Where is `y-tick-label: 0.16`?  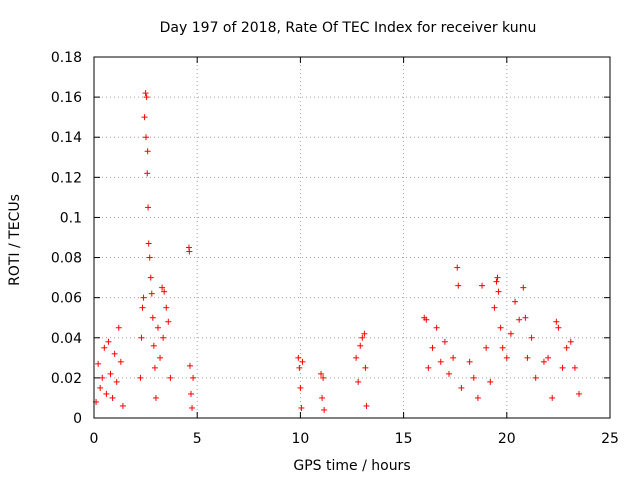 y-tick-label: 0.16 is located at coordinates (66, 98).